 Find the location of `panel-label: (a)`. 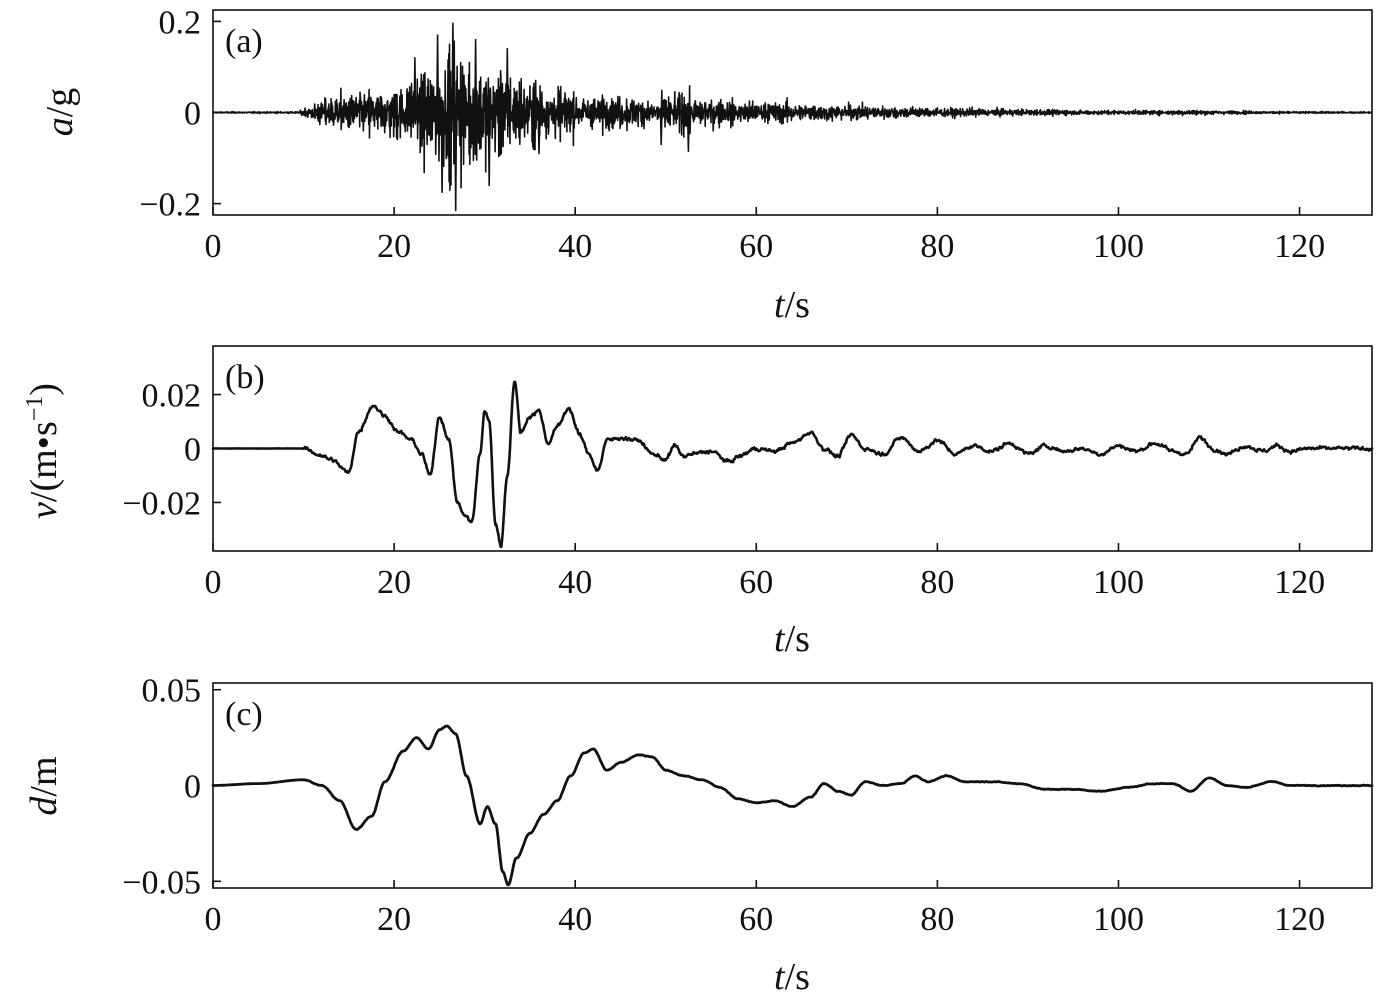

panel-label: (a) is located at coordinates (244, 41).